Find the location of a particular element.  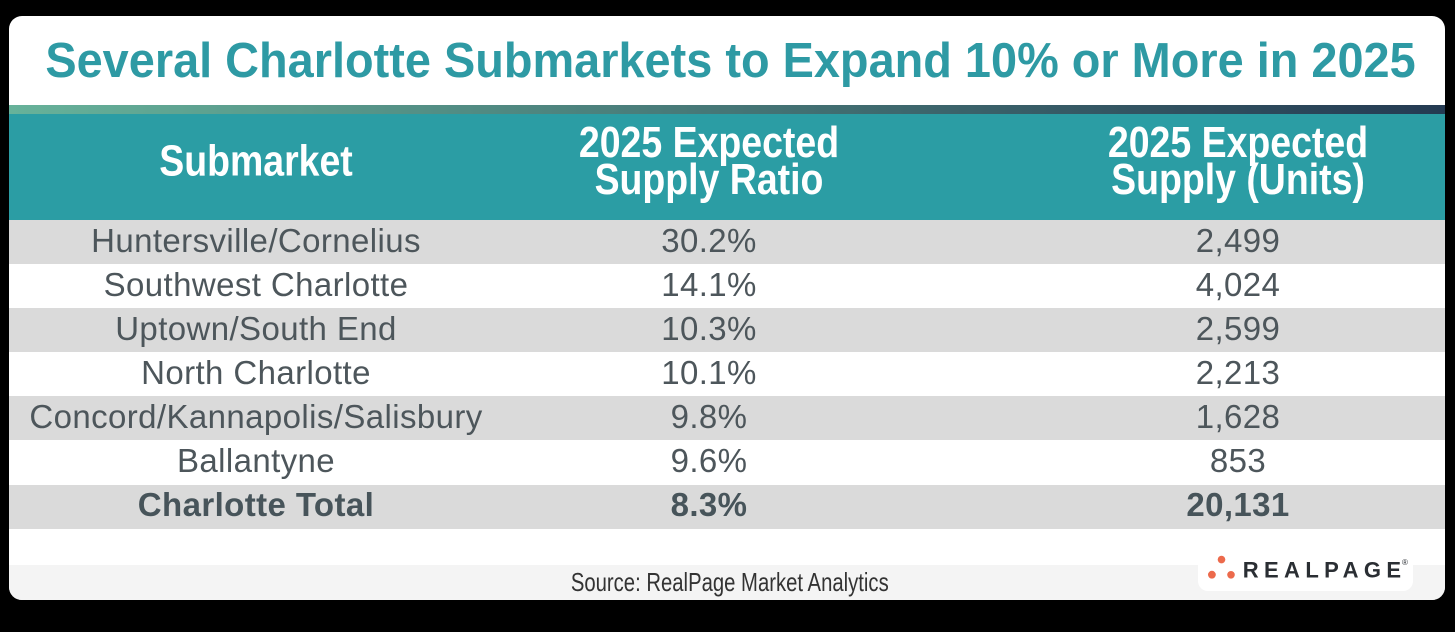

svg-text: REALPAGE is located at coordinates (1325, 569).